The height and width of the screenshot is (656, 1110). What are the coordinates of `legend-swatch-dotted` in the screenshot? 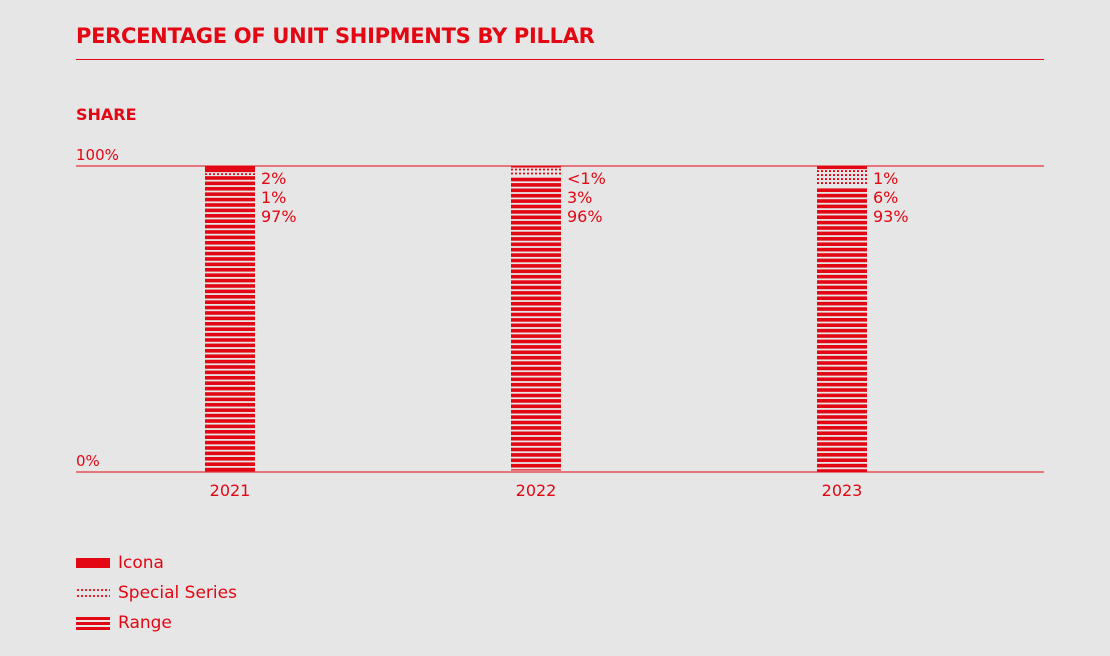 It's located at (93, 593).